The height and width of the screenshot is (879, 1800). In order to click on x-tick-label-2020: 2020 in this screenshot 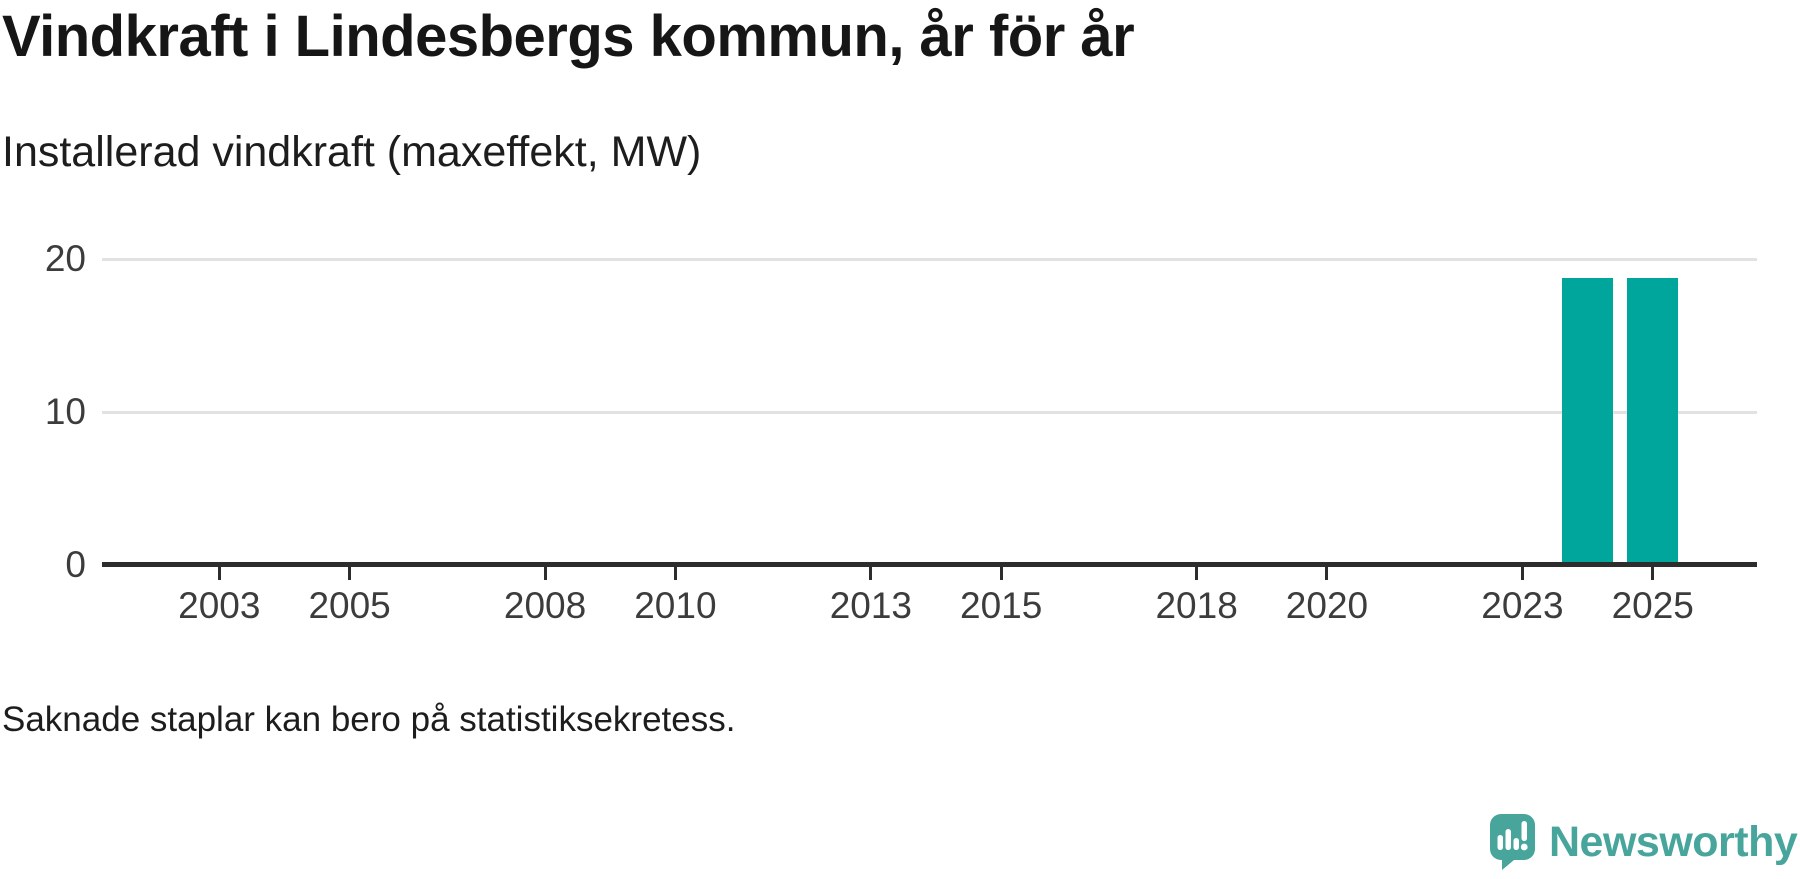, I will do `click(1327, 605)`.